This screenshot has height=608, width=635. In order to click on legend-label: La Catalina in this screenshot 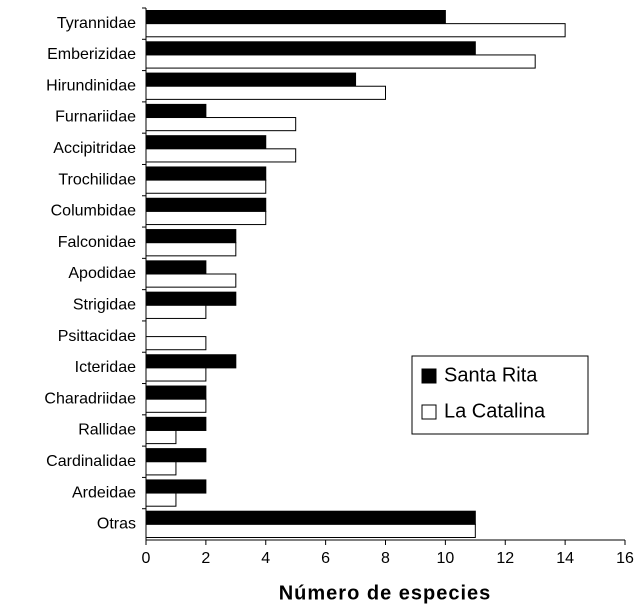, I will do `click(495, 411)`.